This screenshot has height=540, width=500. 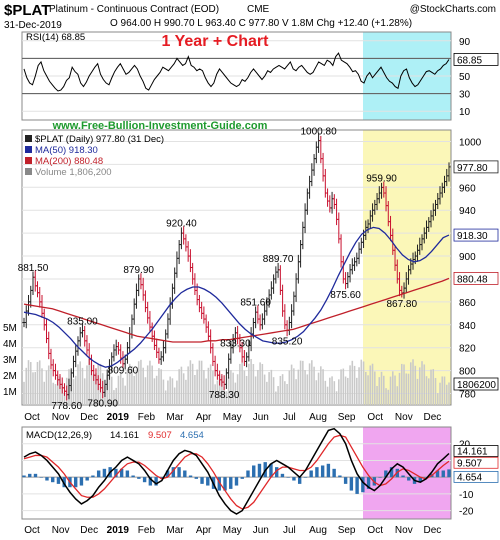 What do you see at coordinates (404, 417) in the screenshot?
I see `x-axis-tick: Nov` at bounding box center [404, 417].